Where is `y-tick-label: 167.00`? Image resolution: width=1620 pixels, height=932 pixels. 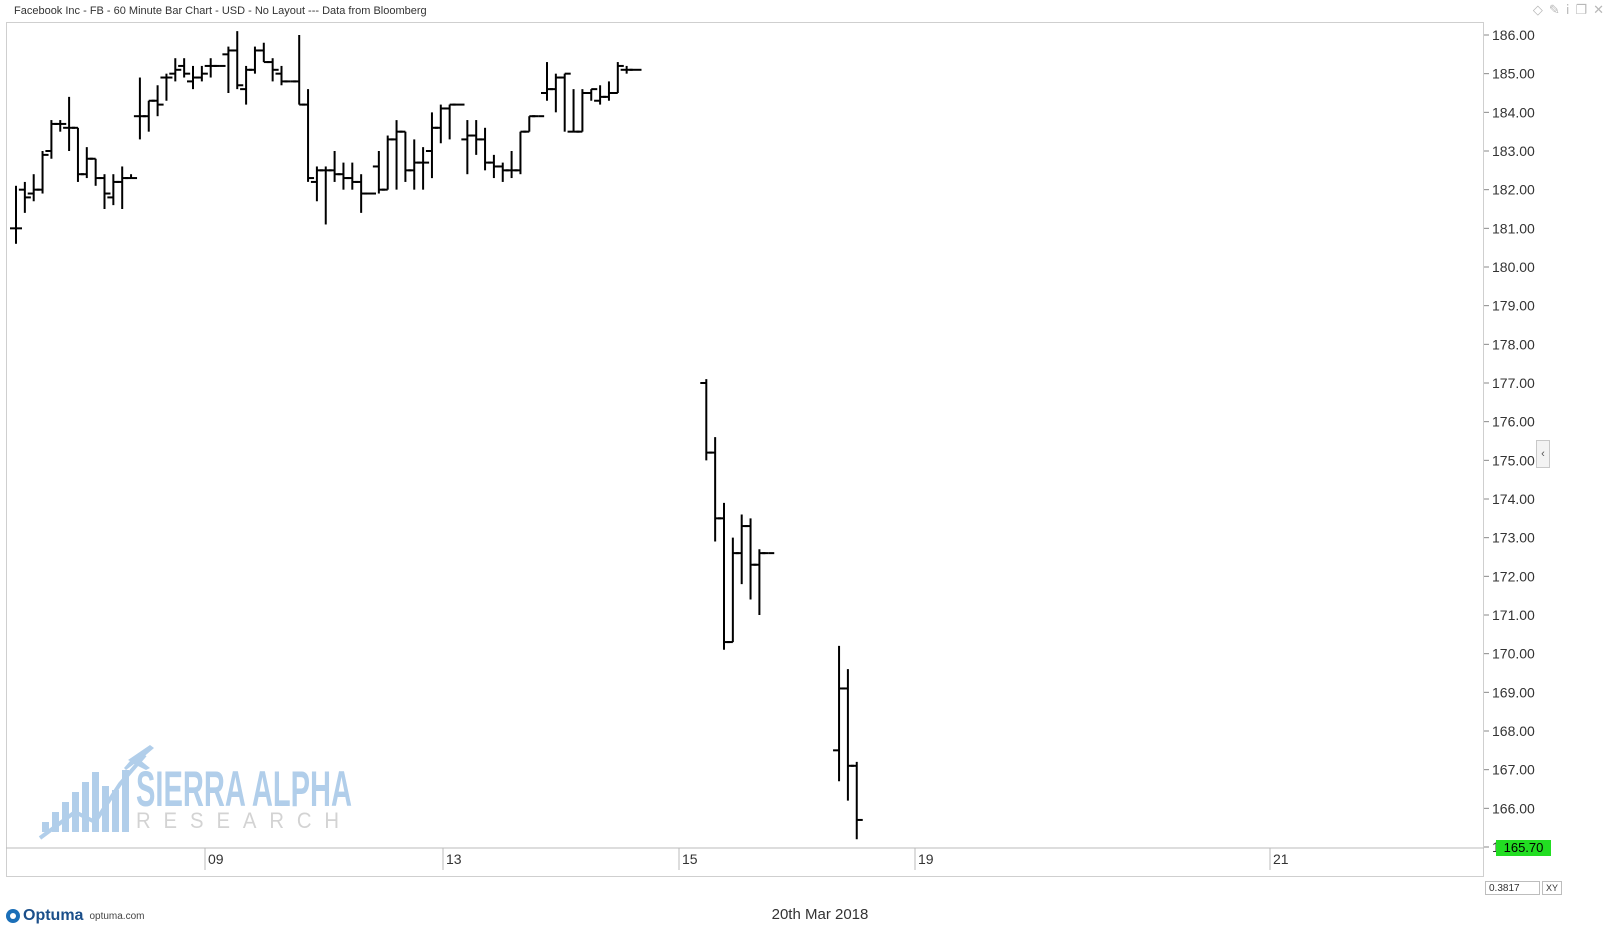
y-tick-label: 167.00 is located at coordinates (1513, 770).